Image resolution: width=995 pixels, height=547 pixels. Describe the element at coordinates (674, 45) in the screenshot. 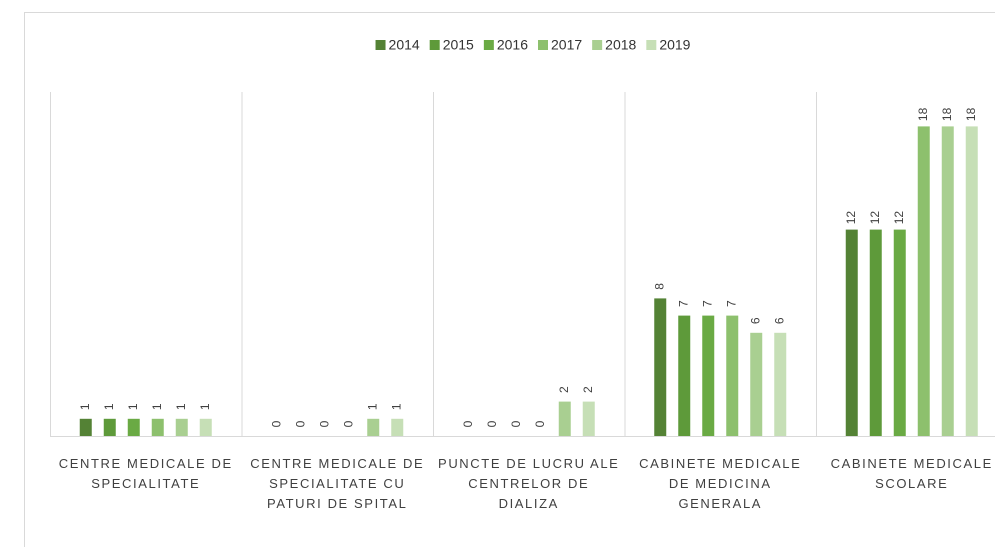

I see `legend-label: 2019` at that location.